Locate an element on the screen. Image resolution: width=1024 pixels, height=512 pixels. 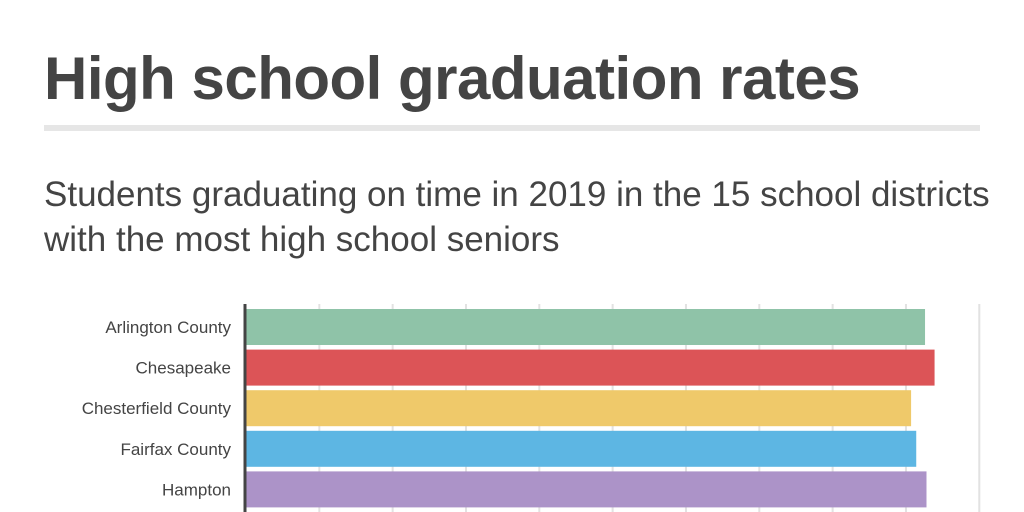
chart-title: High school graduation rates is located at coordinates (452, 78).